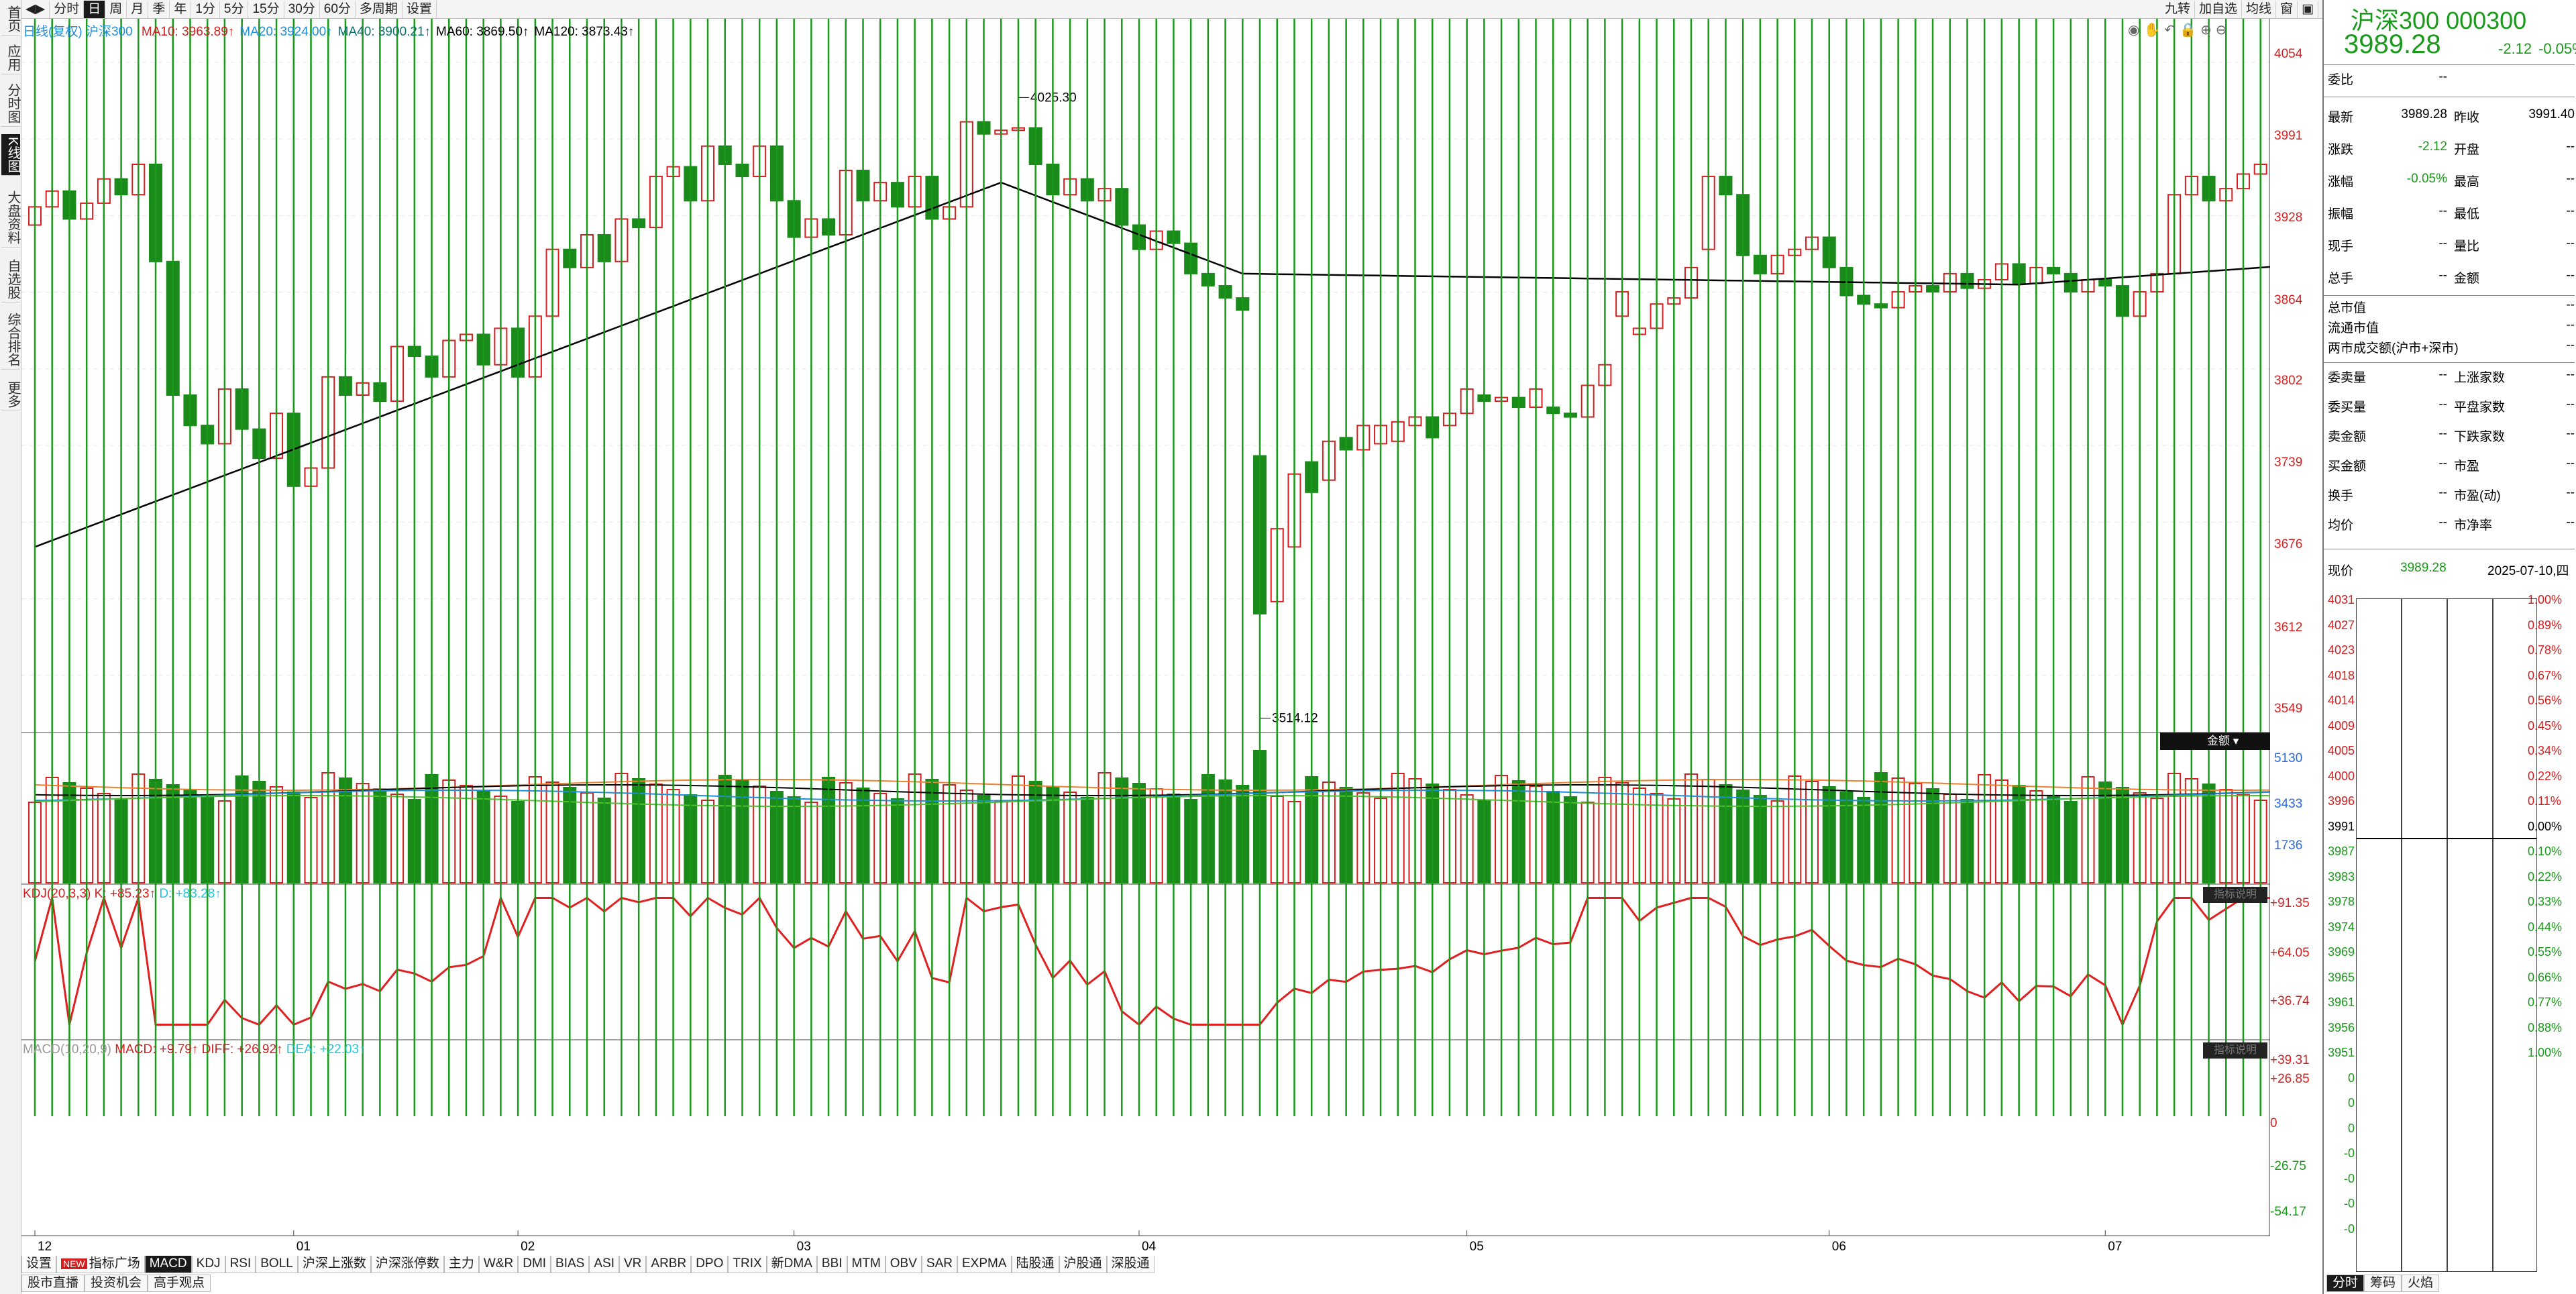 The image size is (2576, 1294). What do you see at coordinates (1035, 1264) in the screenshot?
I see `indicator-tab-23: 陆股通` at bounding box center [1035, 1264].